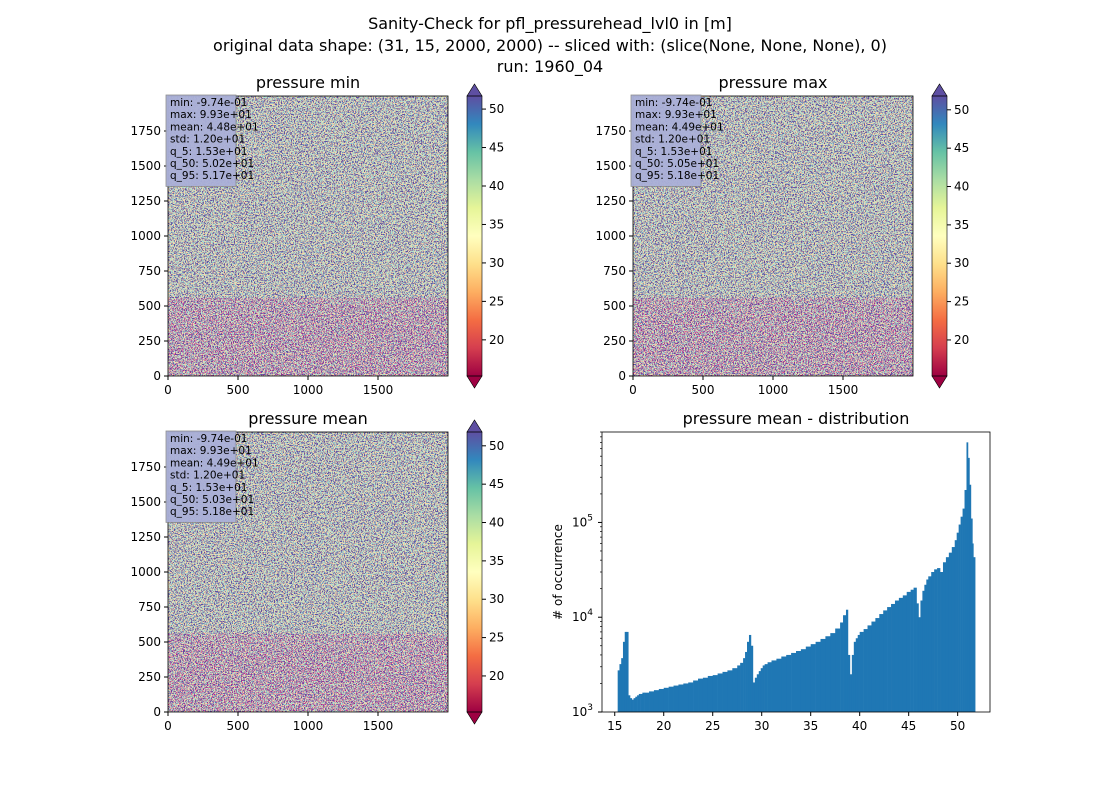 This screenshot has width=1100, height=800. Describe the element at coordinates (214, 127) in the screenshot. I see `stats-line: mean: 4.48e+01` at that location.